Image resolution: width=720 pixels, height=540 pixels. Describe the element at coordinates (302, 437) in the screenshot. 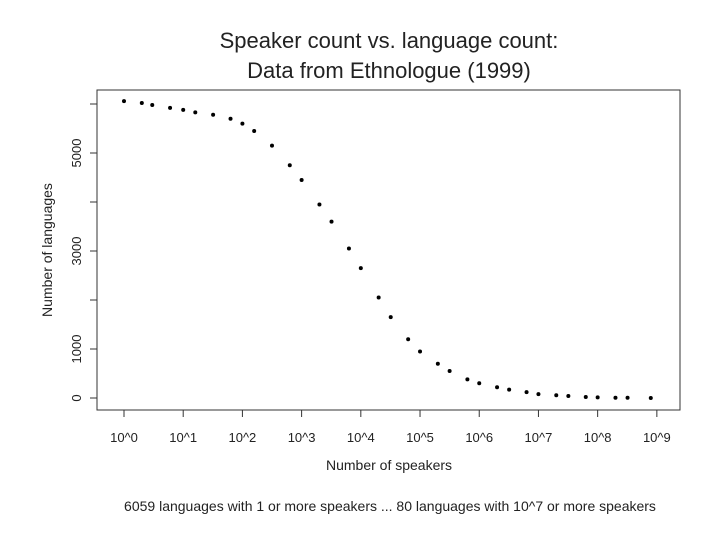

I see `x-tick-label: 10^3` at that location.